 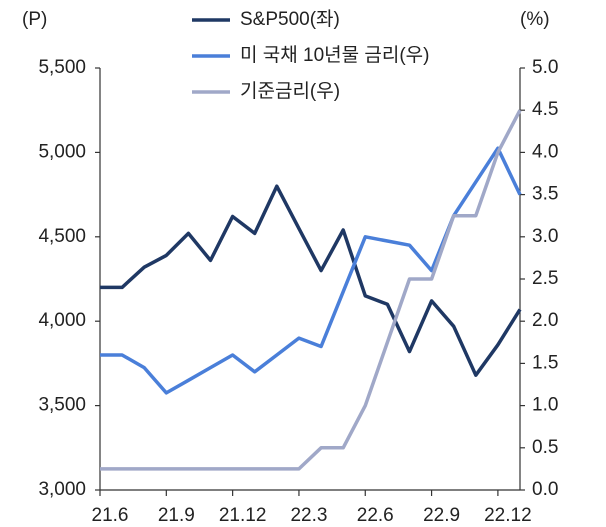 I want to click on y2-unit: (%), so click(x=535, y=19).